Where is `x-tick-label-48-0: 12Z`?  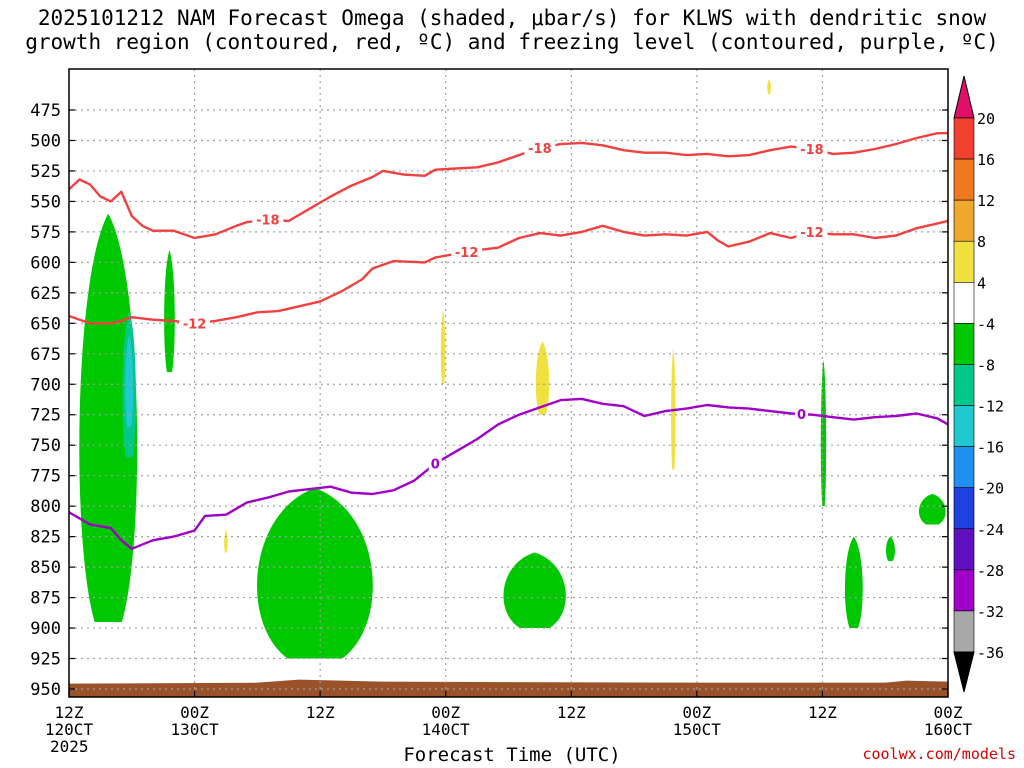 x-tick-label-48-0: 12Z is located at coordinates (571, 712).